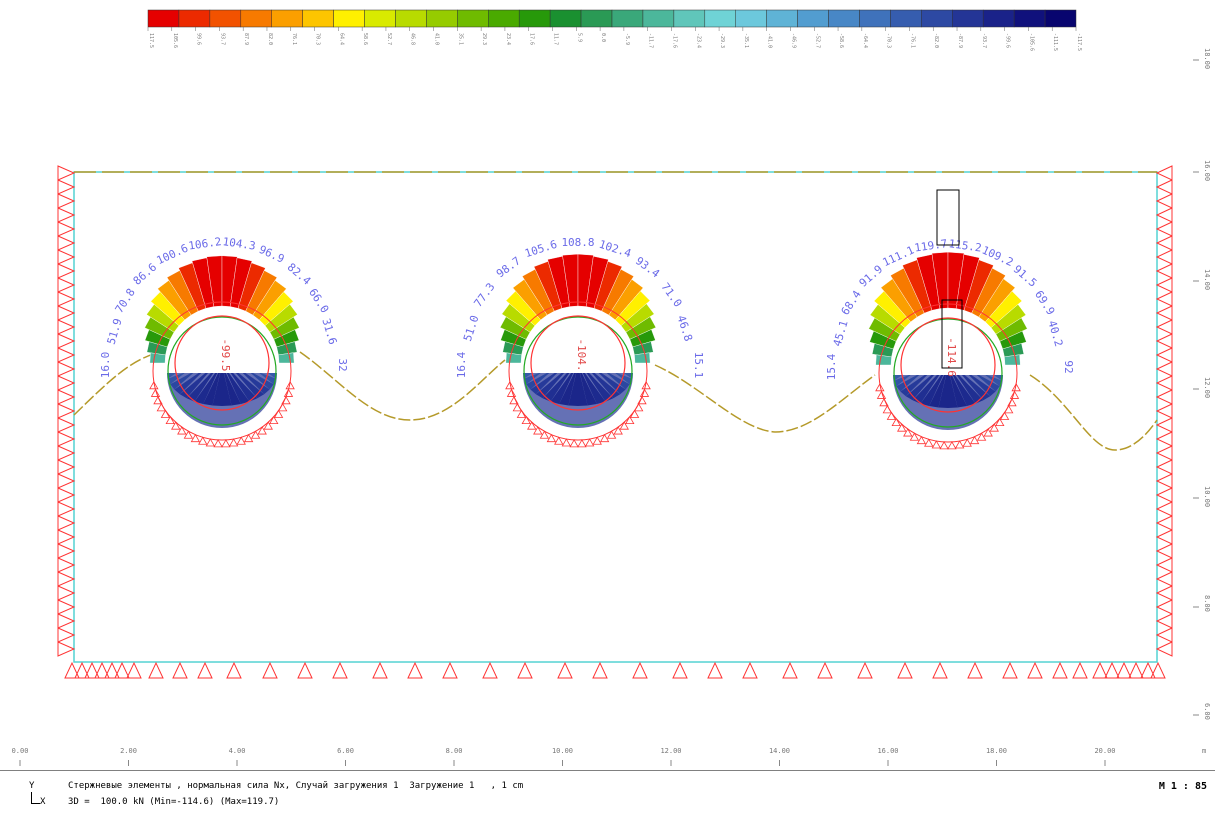 This screenshot has width=1215, height=834. What do you see at coordinates (1008, 40) in the screenshot?
I see `legend-label: -99.6` at bounding box center [1008, 40].